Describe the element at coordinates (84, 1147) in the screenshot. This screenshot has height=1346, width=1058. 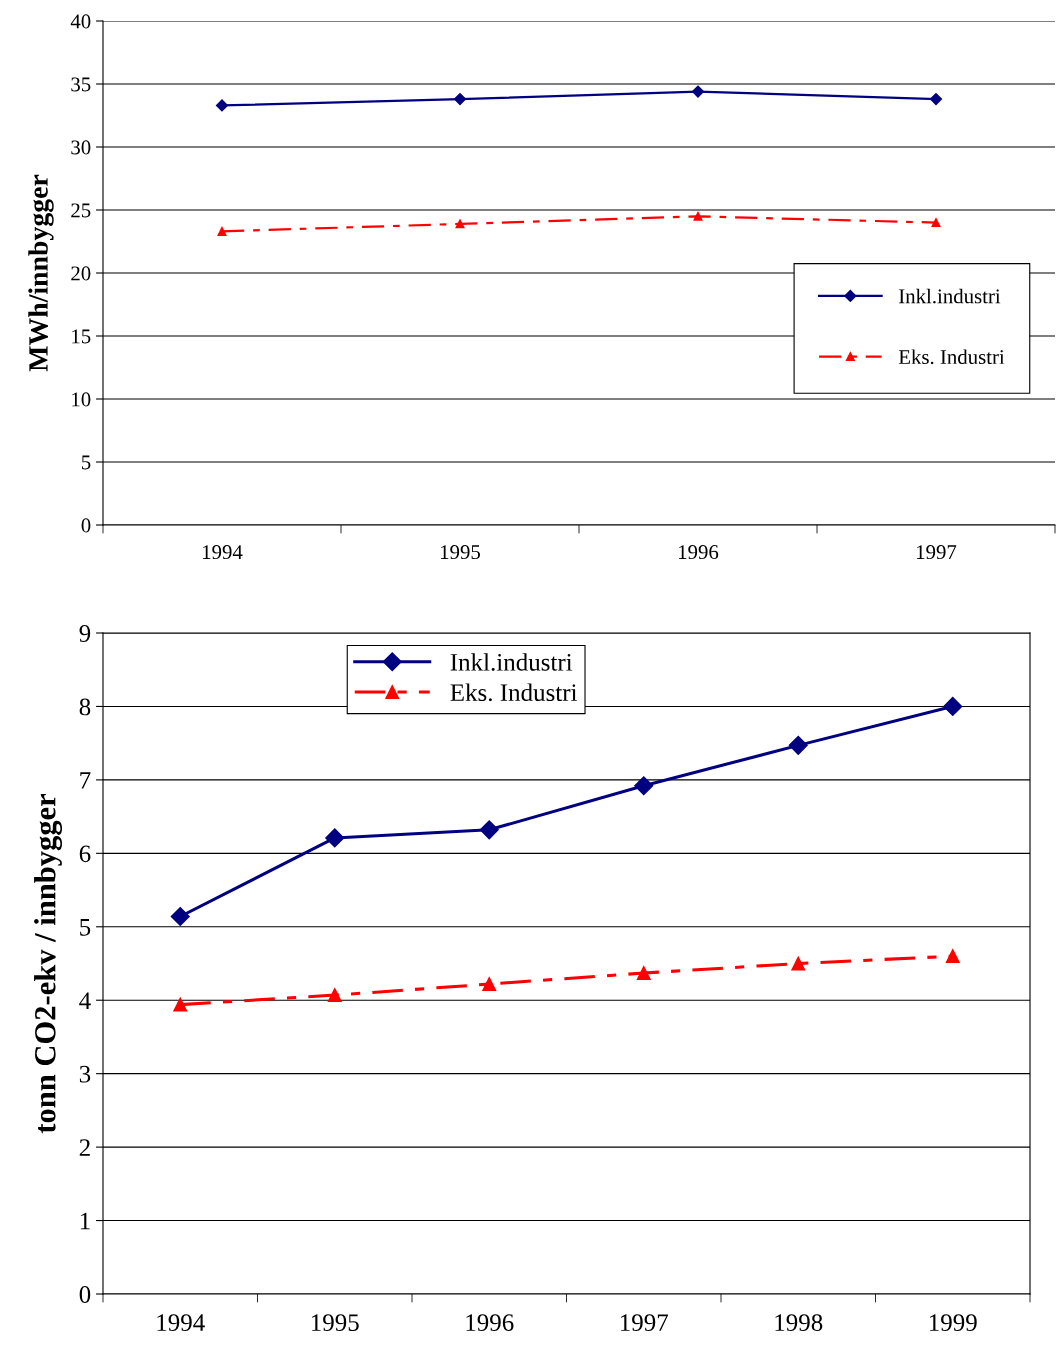
I see `y-tick-label: 2` at that location.